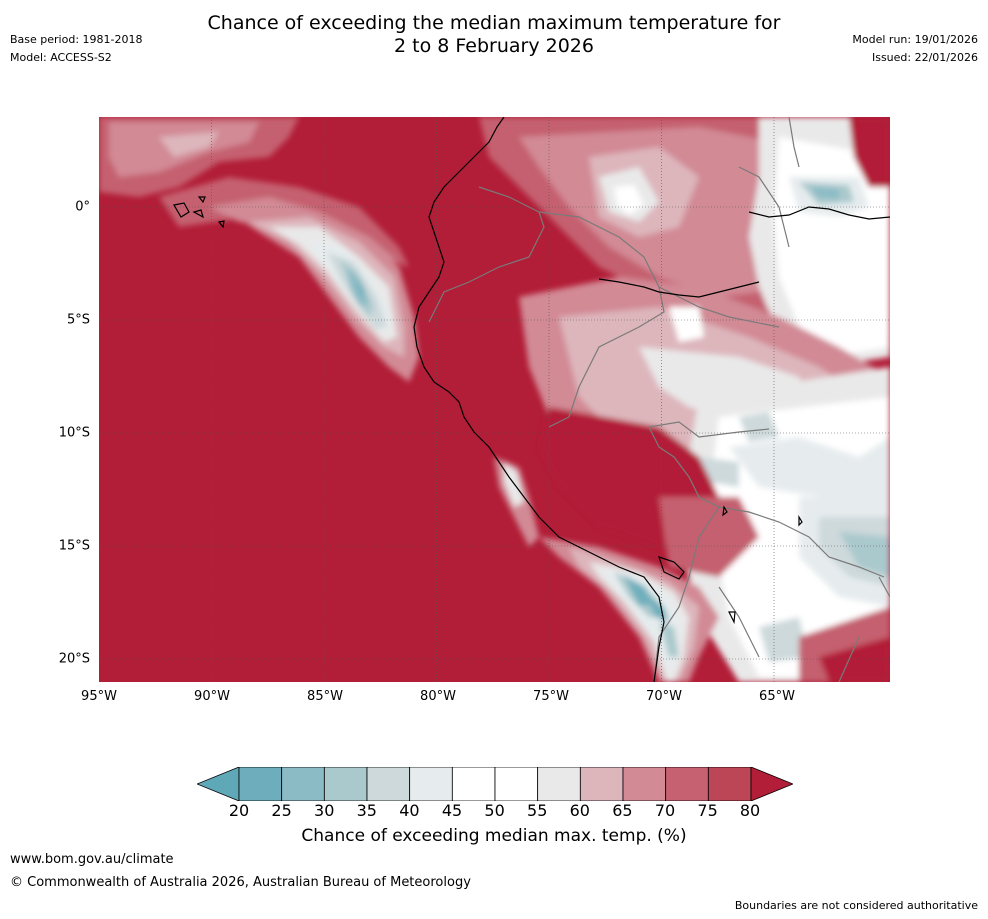  I want to click on lon-label-80w: 80°W, so click(438, 696).